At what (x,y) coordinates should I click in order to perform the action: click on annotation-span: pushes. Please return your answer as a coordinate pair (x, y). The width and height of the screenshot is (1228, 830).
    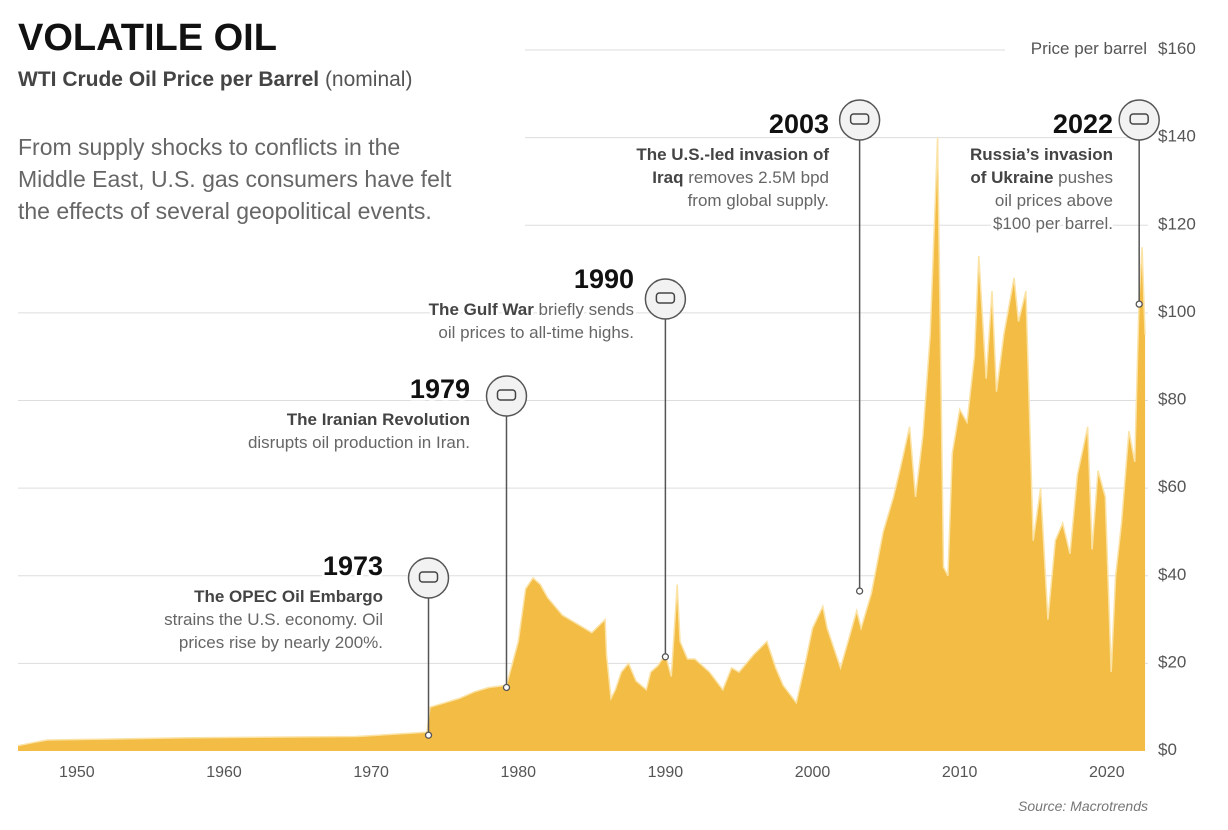
    Looking at the image, I should click on (1083, 177).